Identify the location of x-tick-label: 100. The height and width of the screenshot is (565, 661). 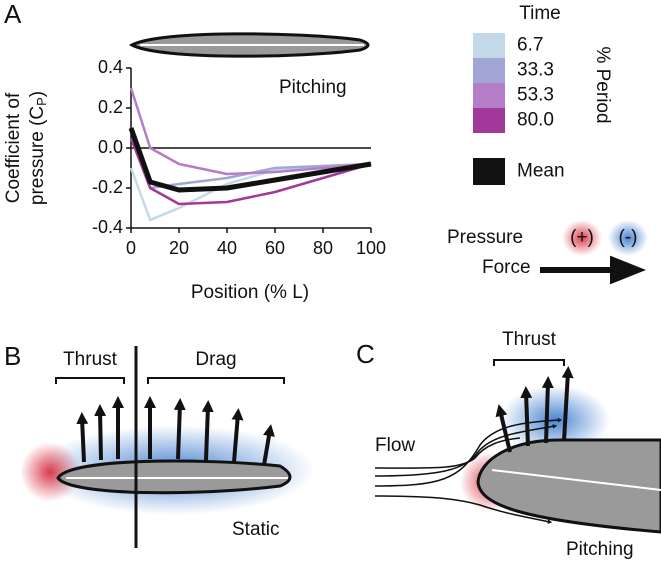
(371, 248).